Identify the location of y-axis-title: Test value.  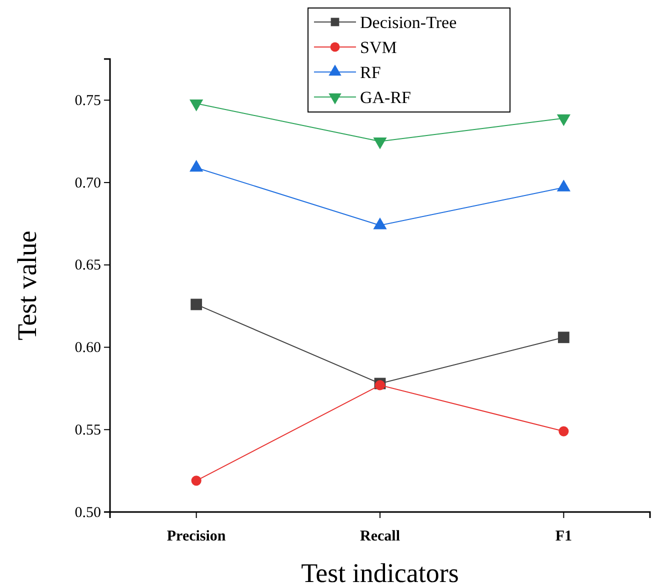
(27, 285).